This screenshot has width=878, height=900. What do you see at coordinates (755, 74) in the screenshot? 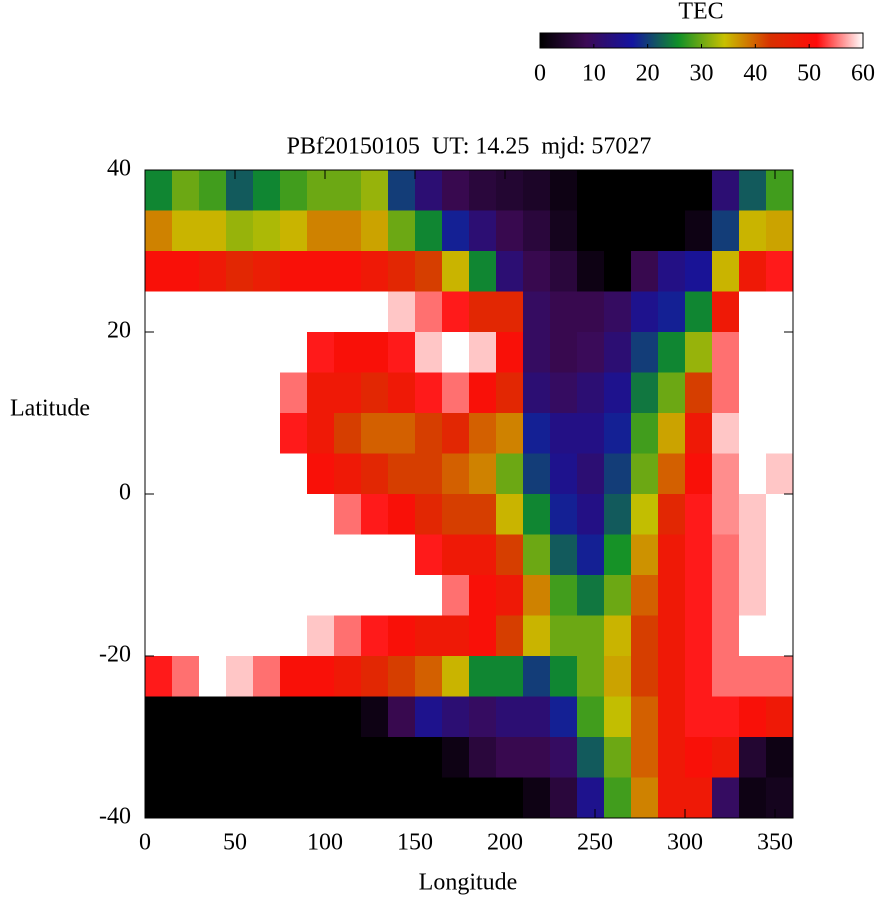
I see `colorbar-tick-label: 40` at bounding box center [755, 74].